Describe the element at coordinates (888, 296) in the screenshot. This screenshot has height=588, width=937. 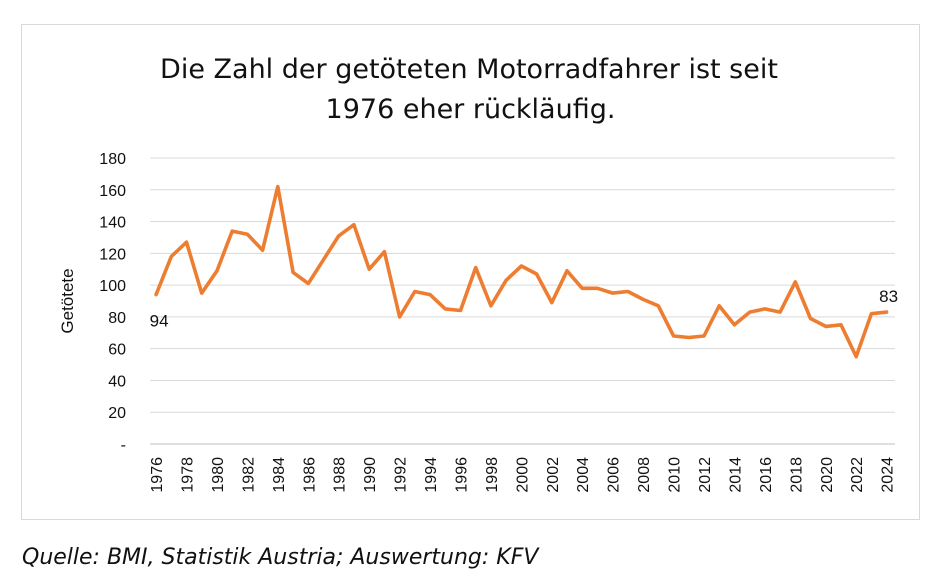
I see `data-label-last: 83` at that location.